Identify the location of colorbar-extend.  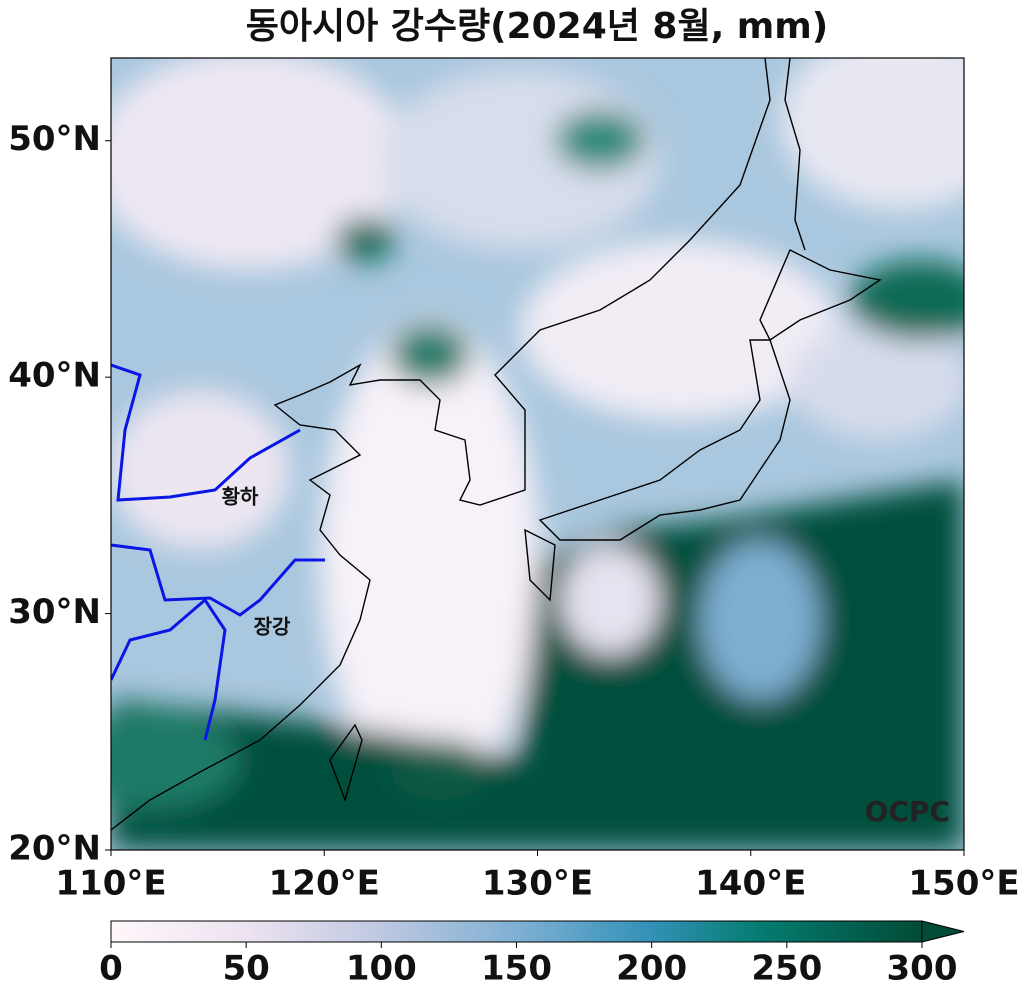
(943, 931).